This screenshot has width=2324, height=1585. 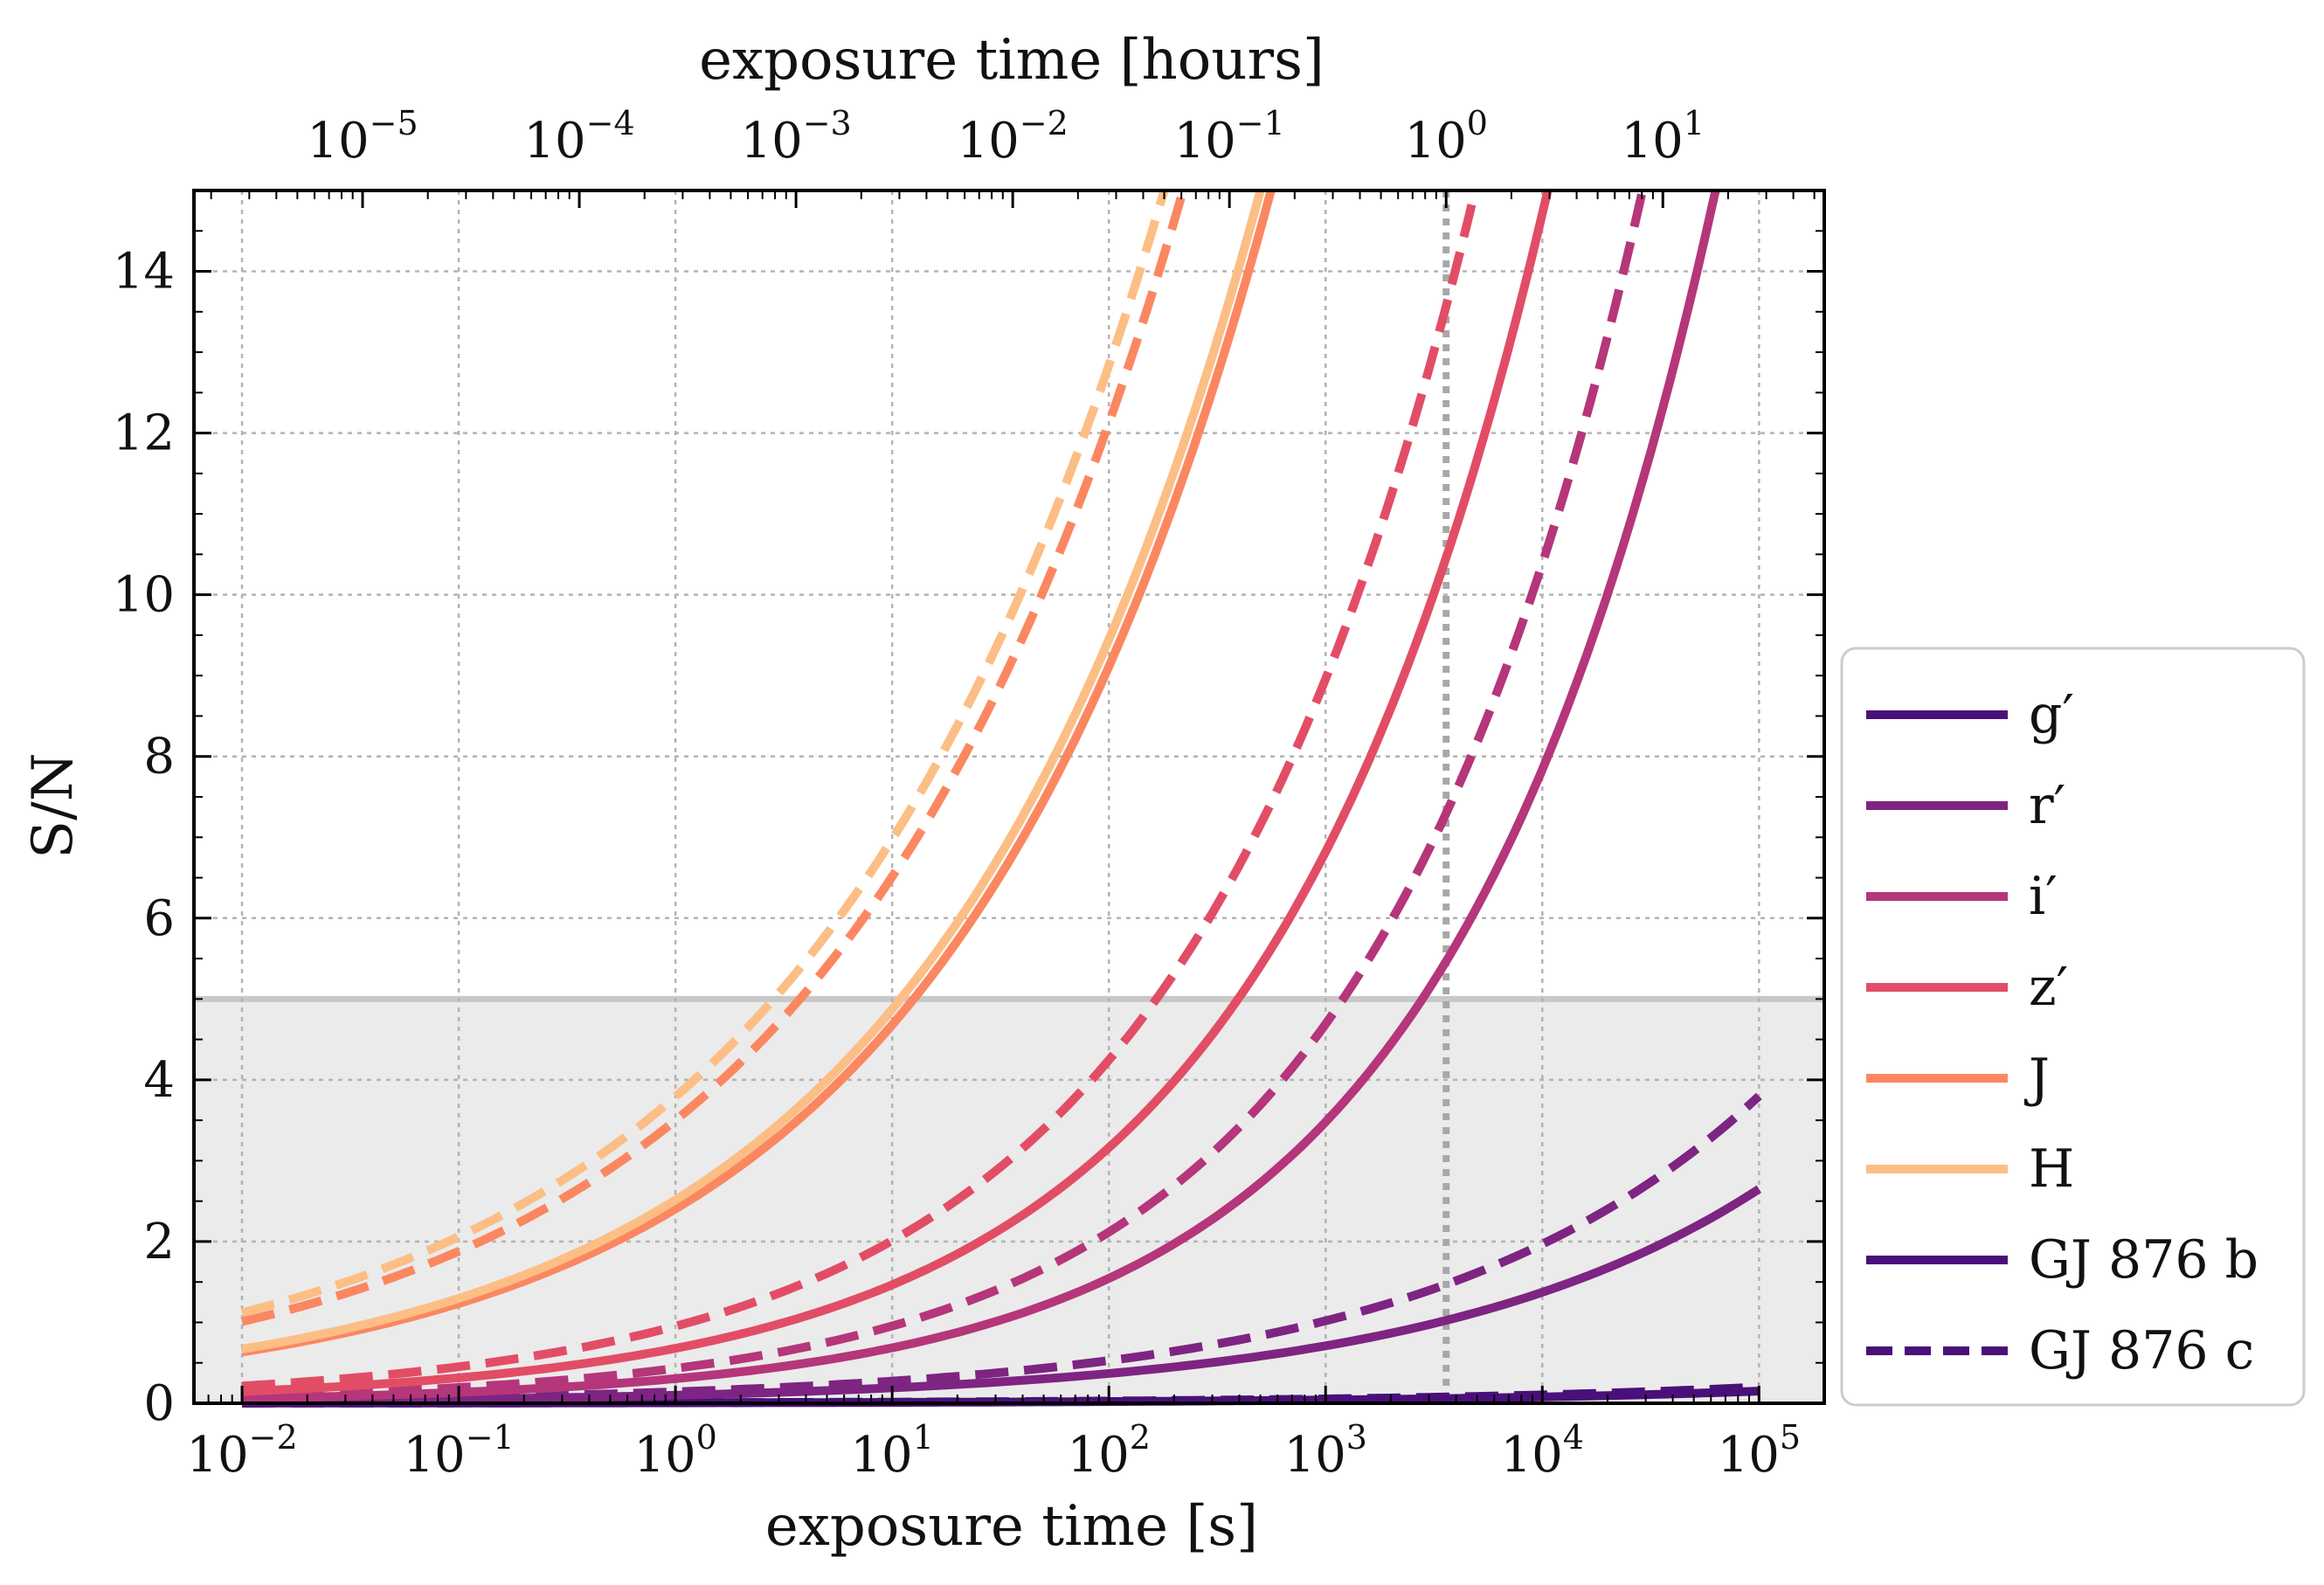 I want to click on y-tick-label: 4, so click(x=159, y=1080).